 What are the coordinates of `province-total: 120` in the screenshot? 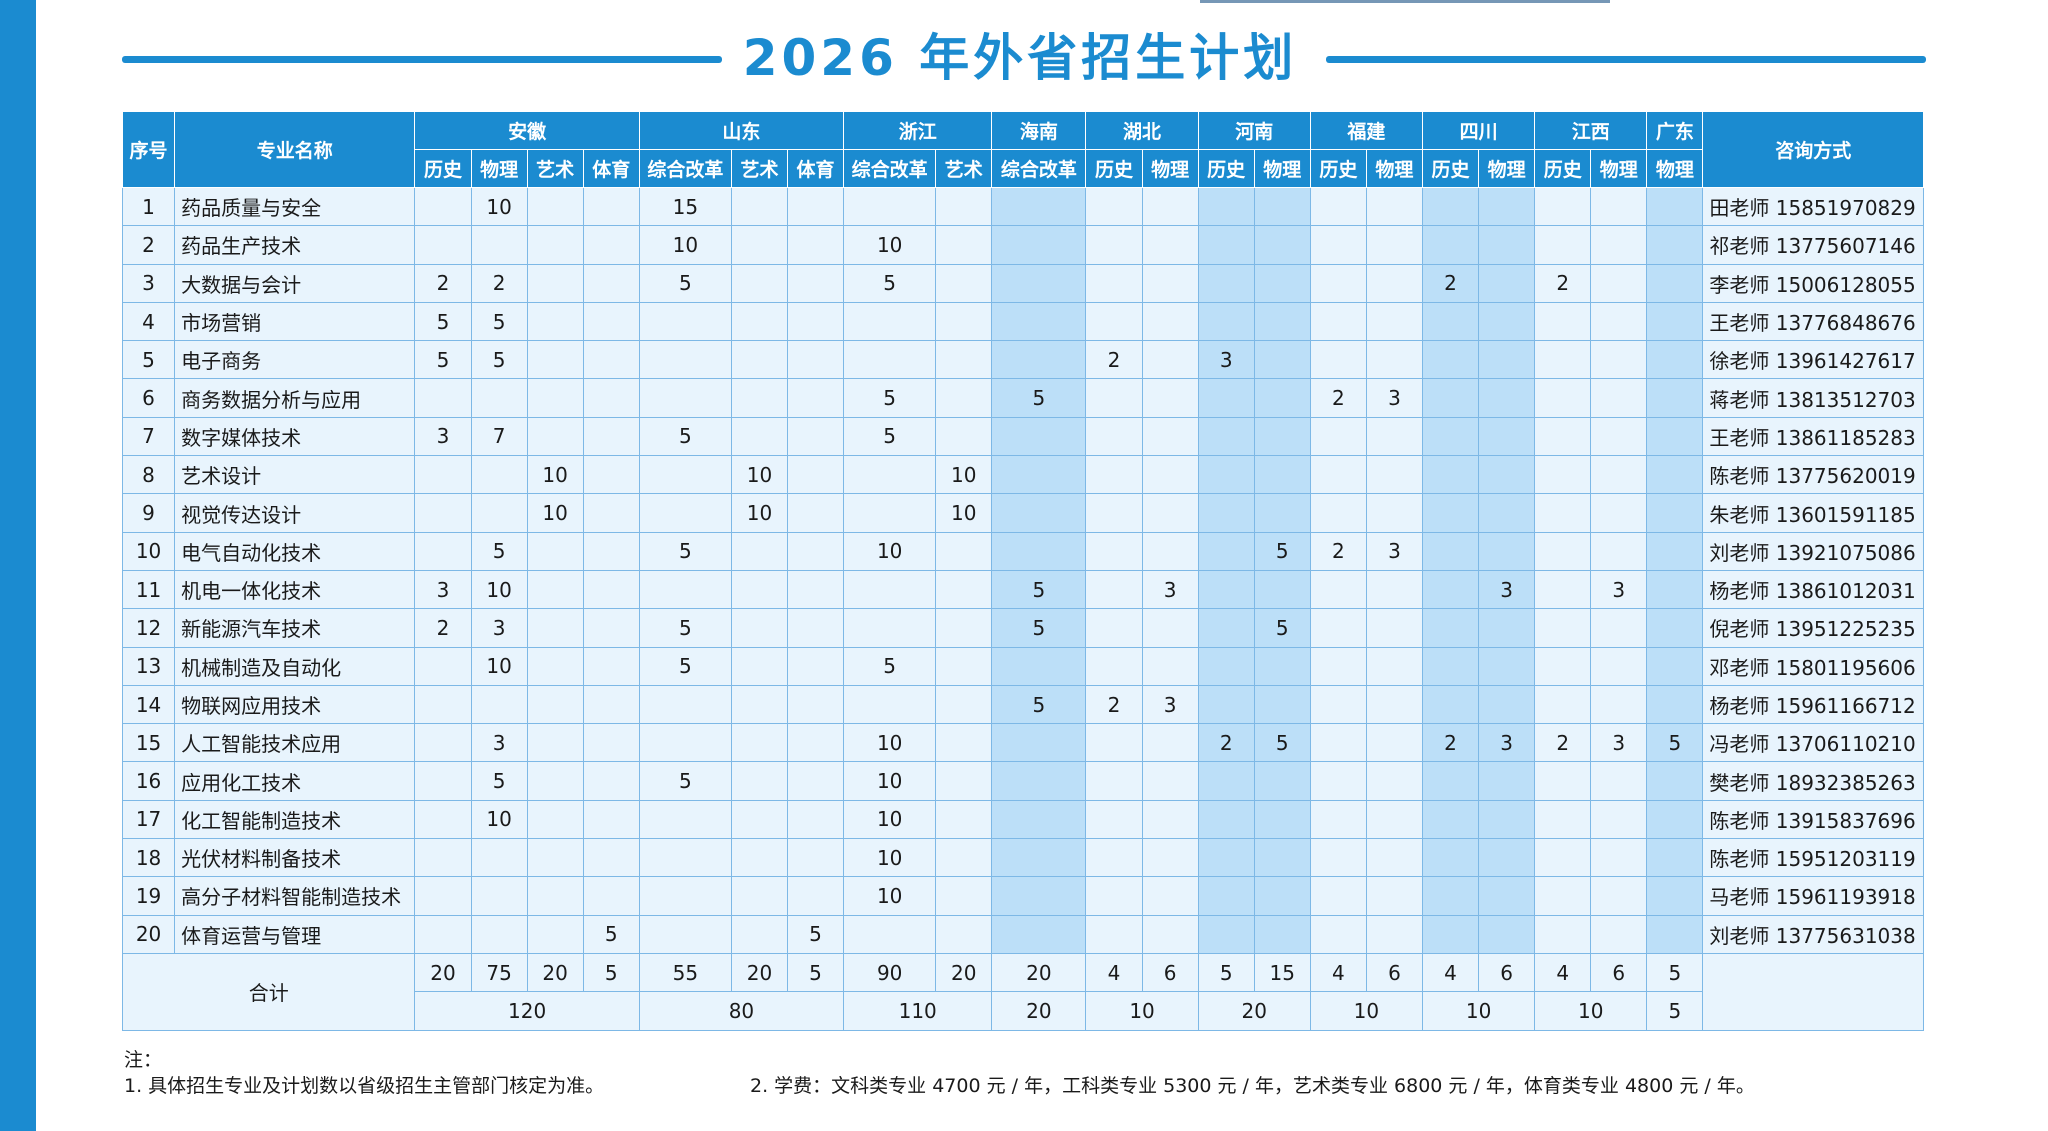 It's located at (527, 1011).